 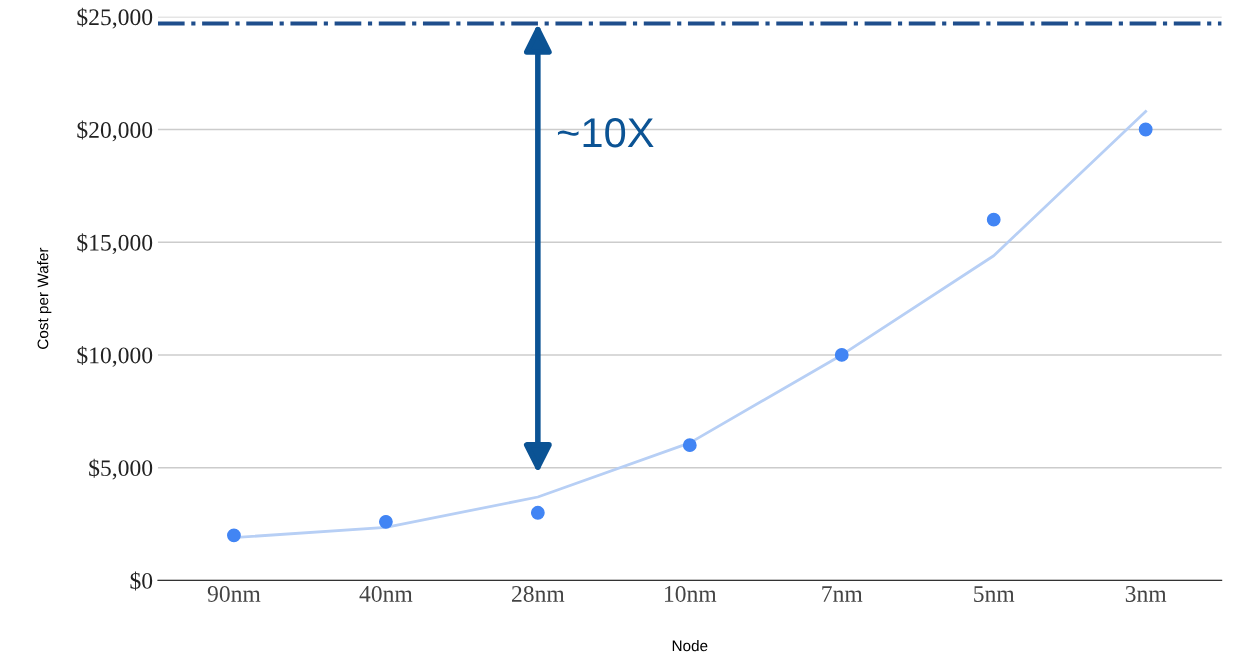 I want to click on annotation: ~10X, so click(x=605, y=132).